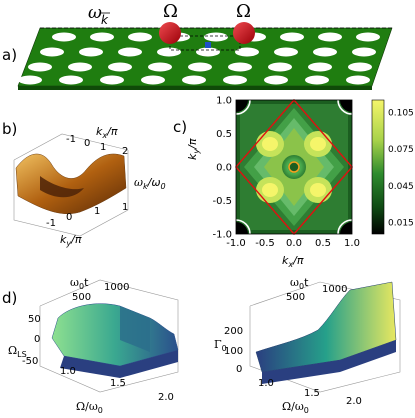 Image resolution: width=415 pixels, height=418 pixels. I want to click on heatmap-x-ticks: -1.0 -0.5 0.0 0.5 1.0, so click(293, 243).